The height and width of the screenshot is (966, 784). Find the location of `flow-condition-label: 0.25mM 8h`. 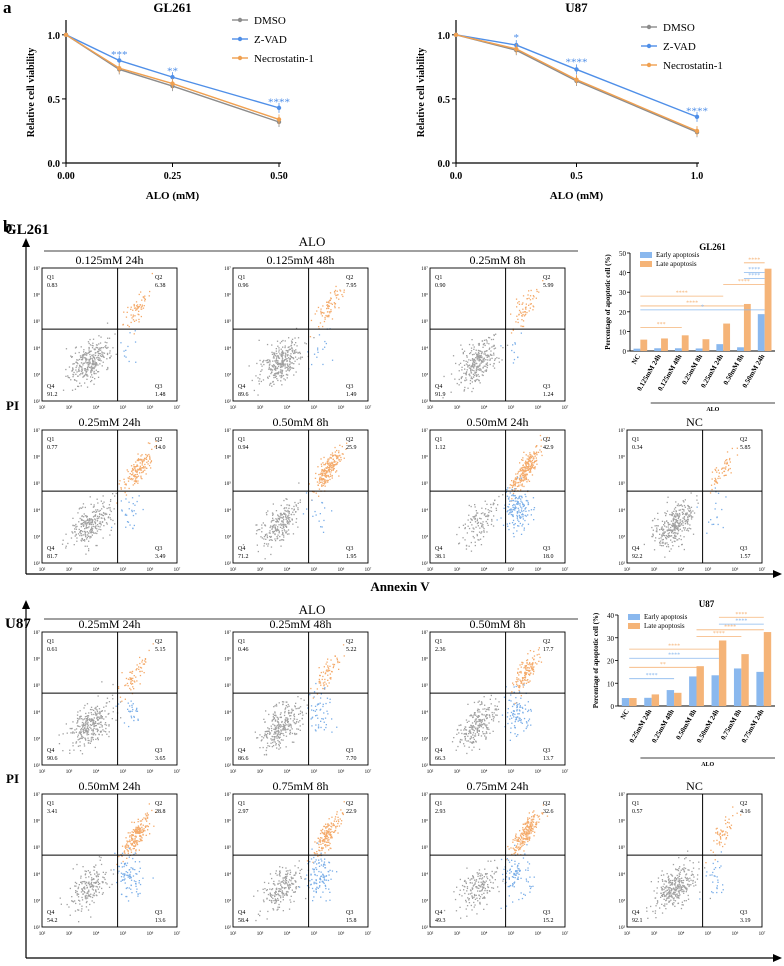

flow-condition-label: 0.25mM 8h is located at coordinates (497, 260).